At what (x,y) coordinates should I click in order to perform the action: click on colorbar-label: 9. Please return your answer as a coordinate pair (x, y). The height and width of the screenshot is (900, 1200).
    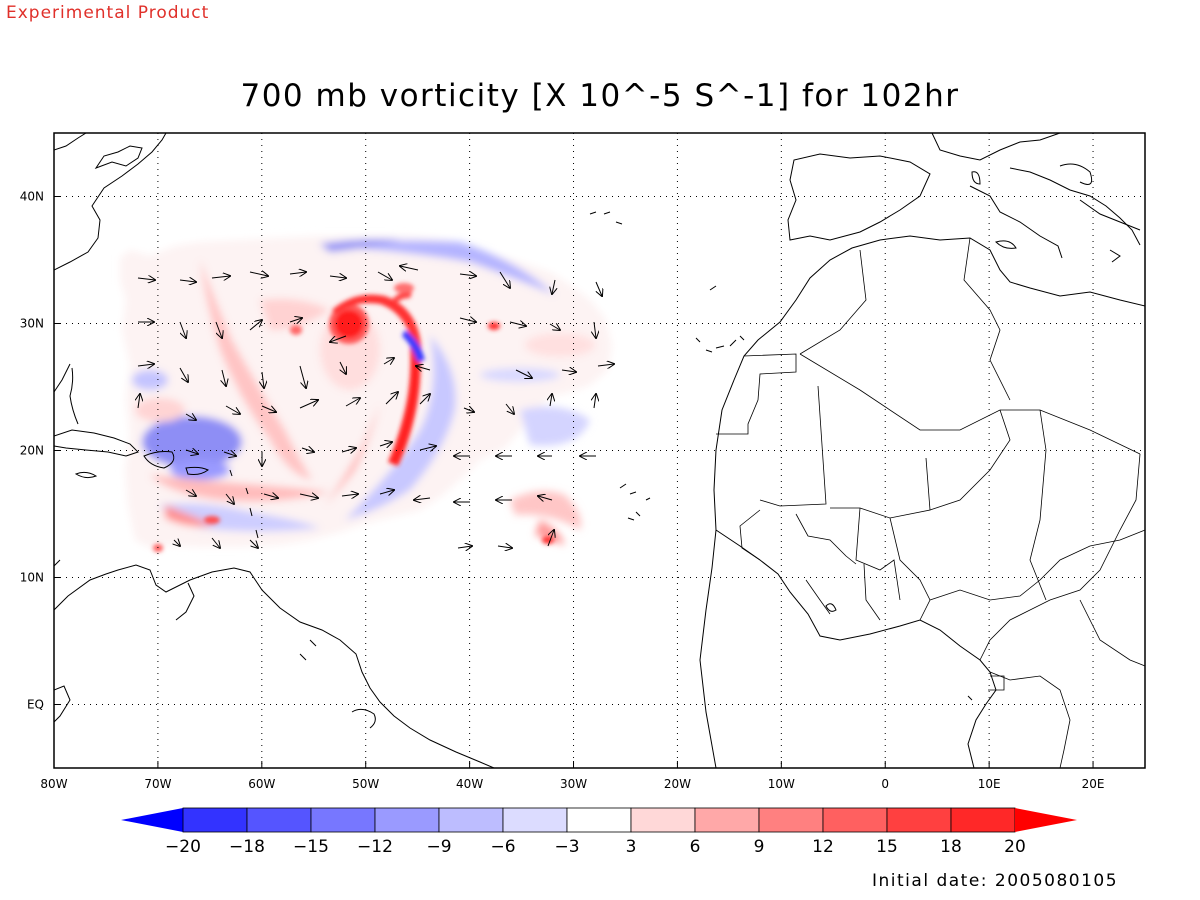
    Looking at the image, I should click on (759, 847).